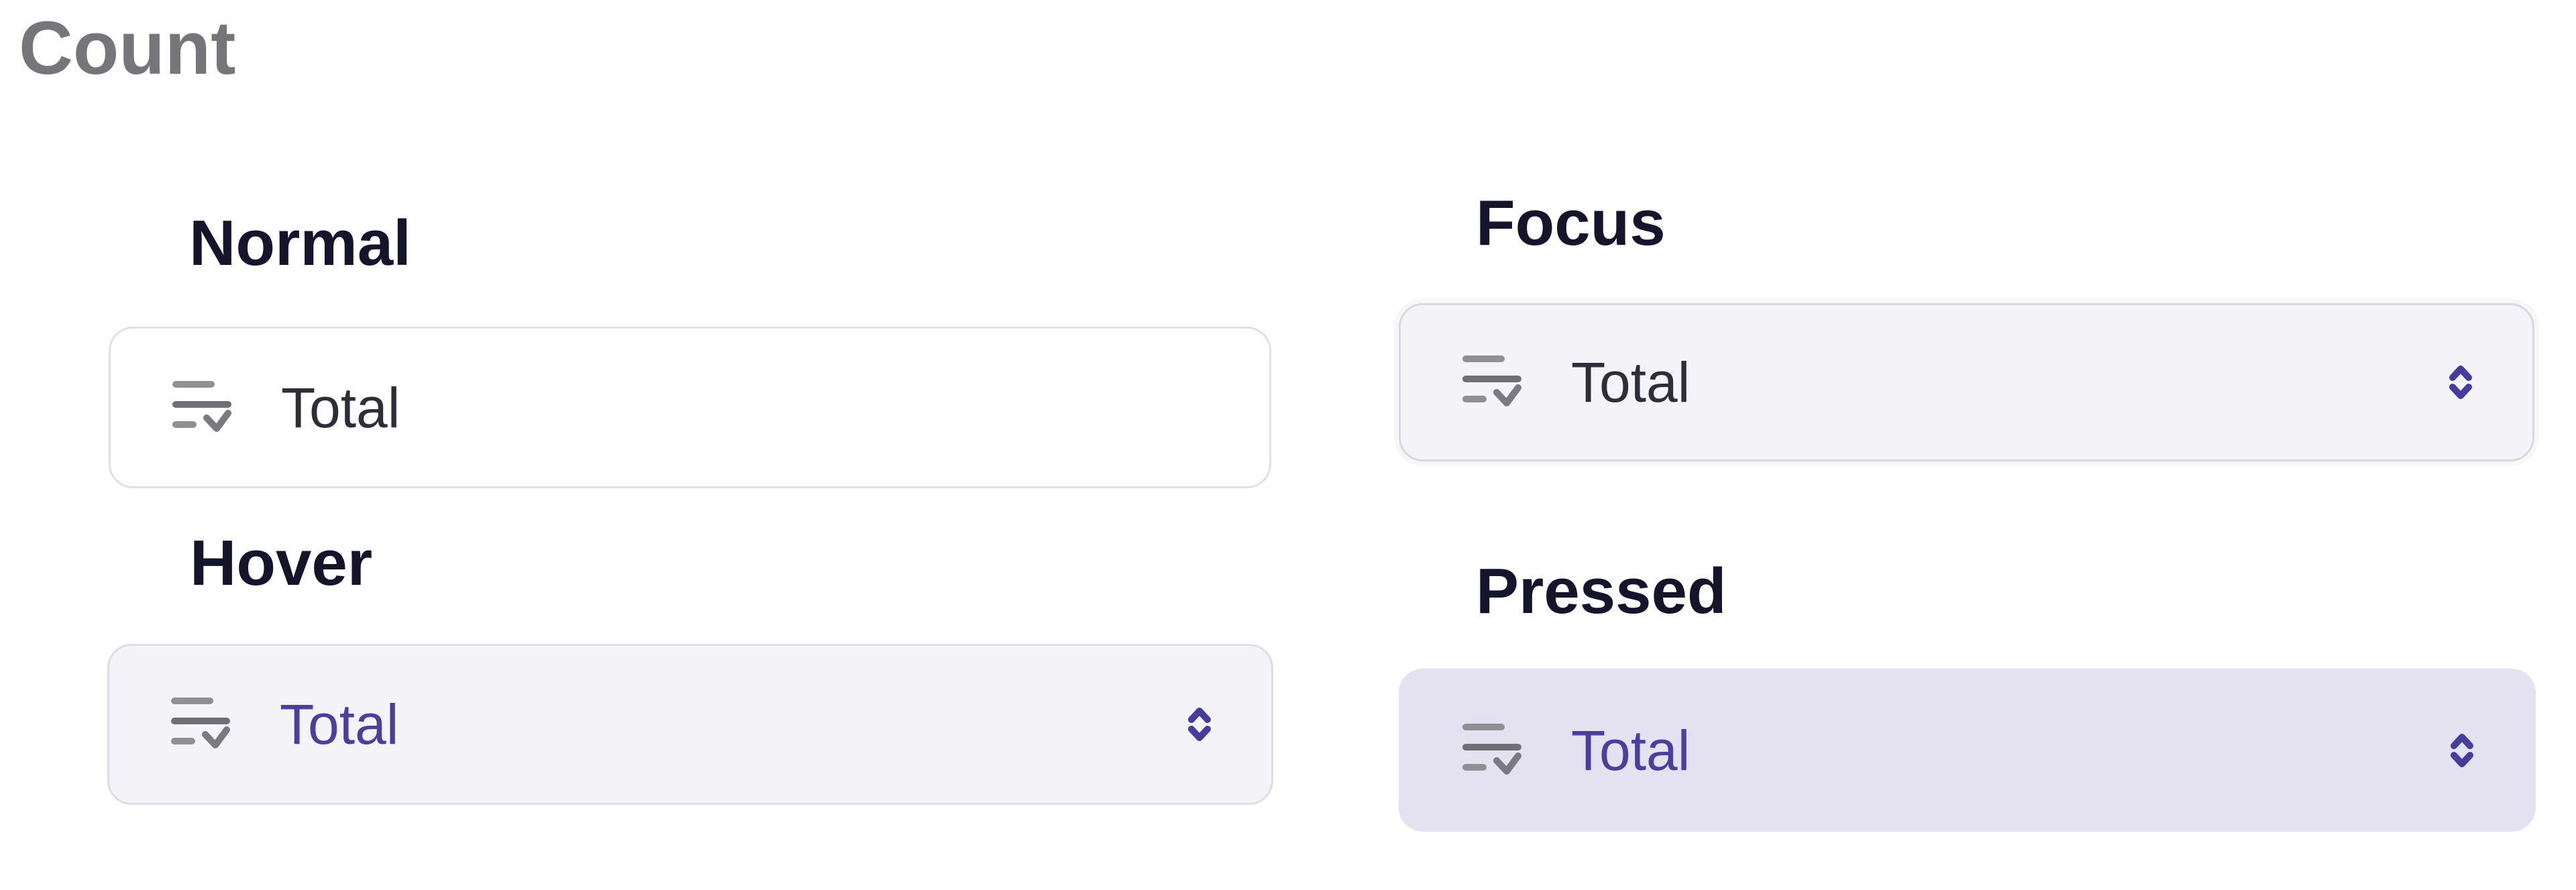 Image resolution: width=2576 pixels, height=890 pixels. I want to click on state-label-hover: Hover, so click(281, 563).